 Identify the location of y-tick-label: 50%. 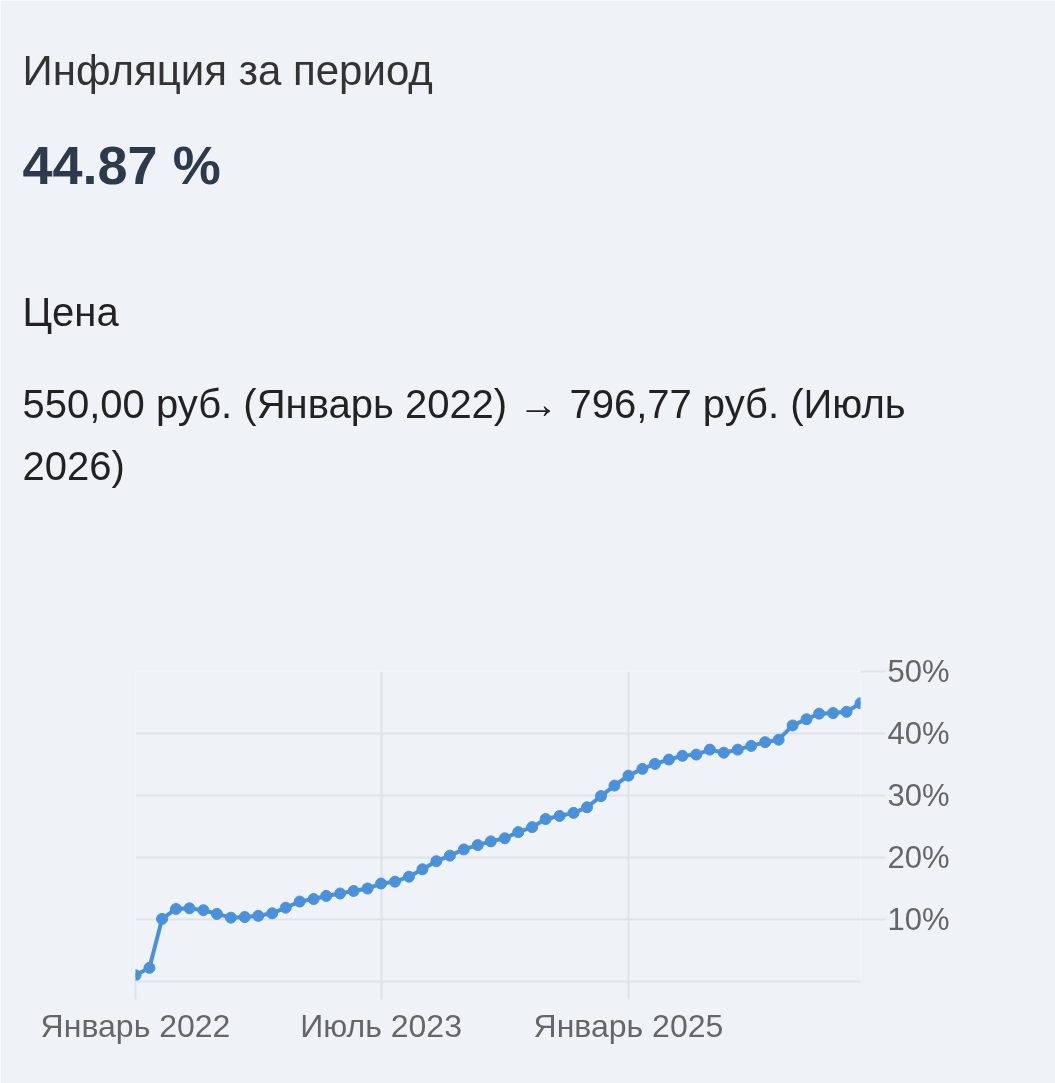
(918, 671).